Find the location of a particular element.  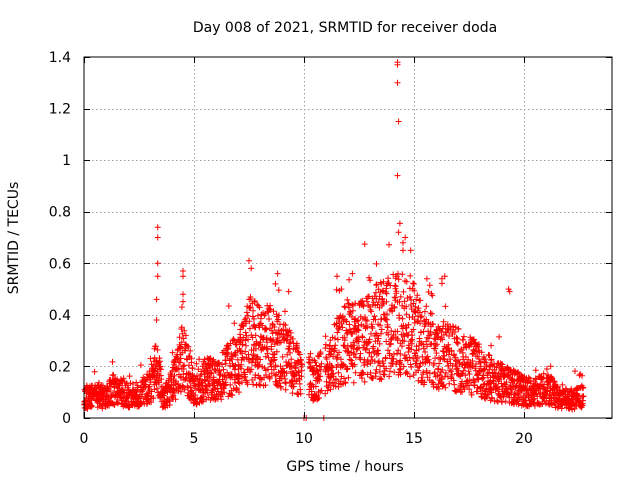

x-tick-label: 15 is located at coordinates (414, 439).